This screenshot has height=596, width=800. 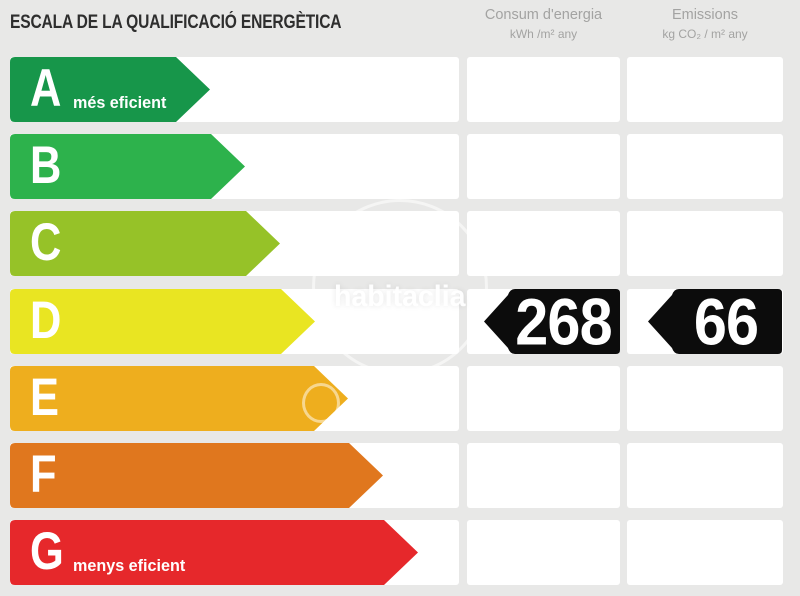 I want to click on energy-bar-shape-B, so click(x=127, y=166).